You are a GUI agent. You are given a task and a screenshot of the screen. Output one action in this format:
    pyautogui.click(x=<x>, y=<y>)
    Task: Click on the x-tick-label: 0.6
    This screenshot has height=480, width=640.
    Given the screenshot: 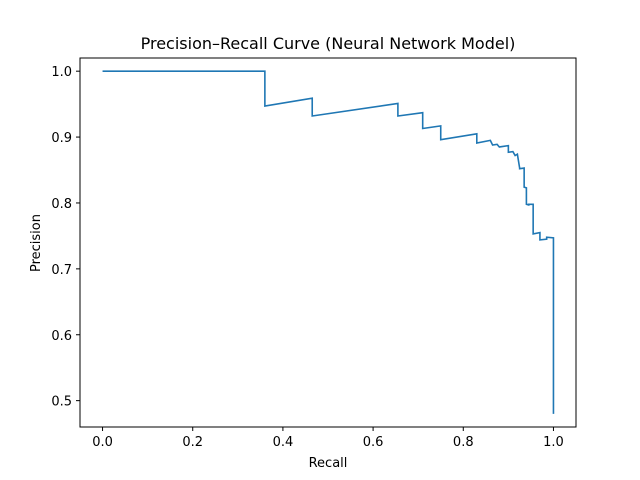 What is the action you would take?
    pyautogui.click(x=373, y=442)
    